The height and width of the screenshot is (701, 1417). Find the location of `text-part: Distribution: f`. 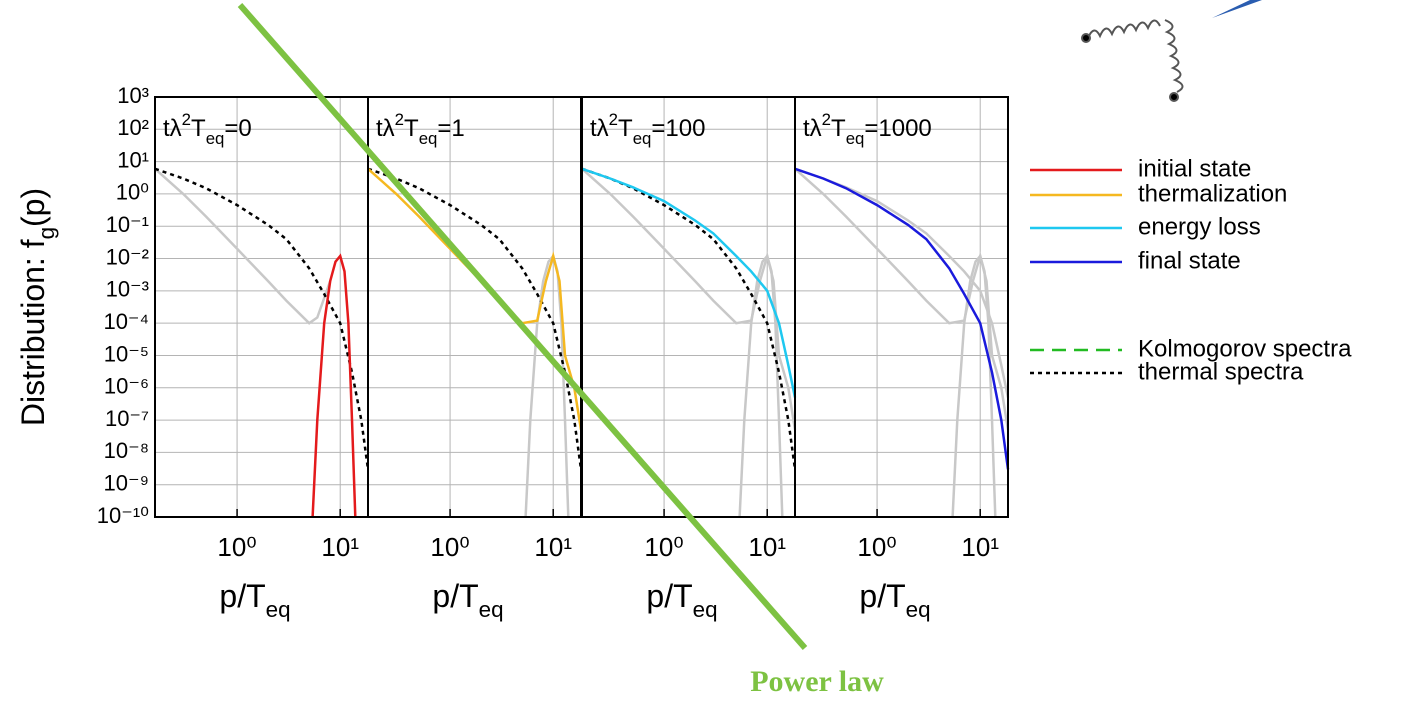

text-part: Distribution: f is located at coordinates (33, 332).